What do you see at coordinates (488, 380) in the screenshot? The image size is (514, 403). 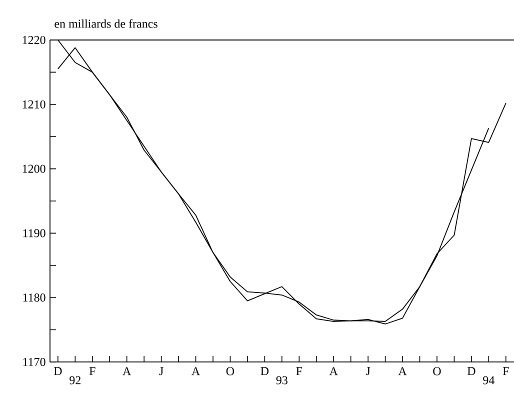 I see `x-tick-label: 94` at bounding box center [488, 380].